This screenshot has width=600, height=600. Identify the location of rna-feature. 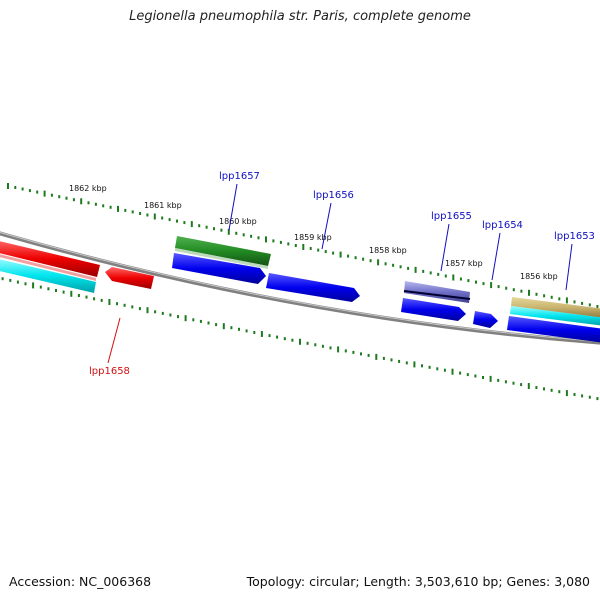
(223, 251).